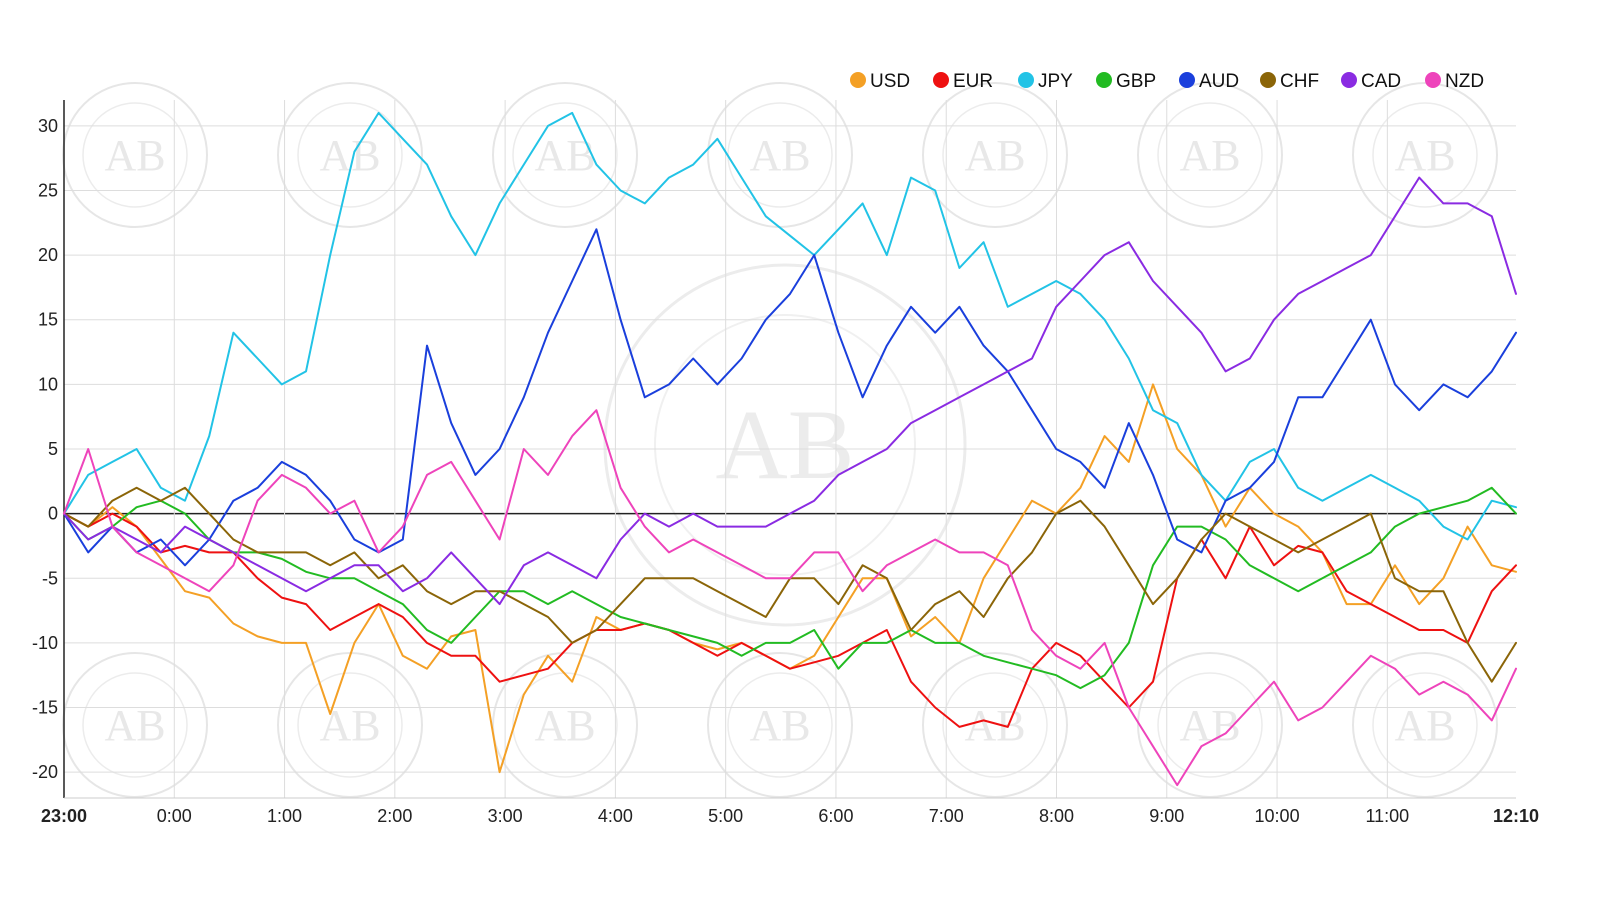  What do you see at coordinates (1381, 81) in the screenshot?
I see `legend-label: CAD` at bounding box center [1381, 81].